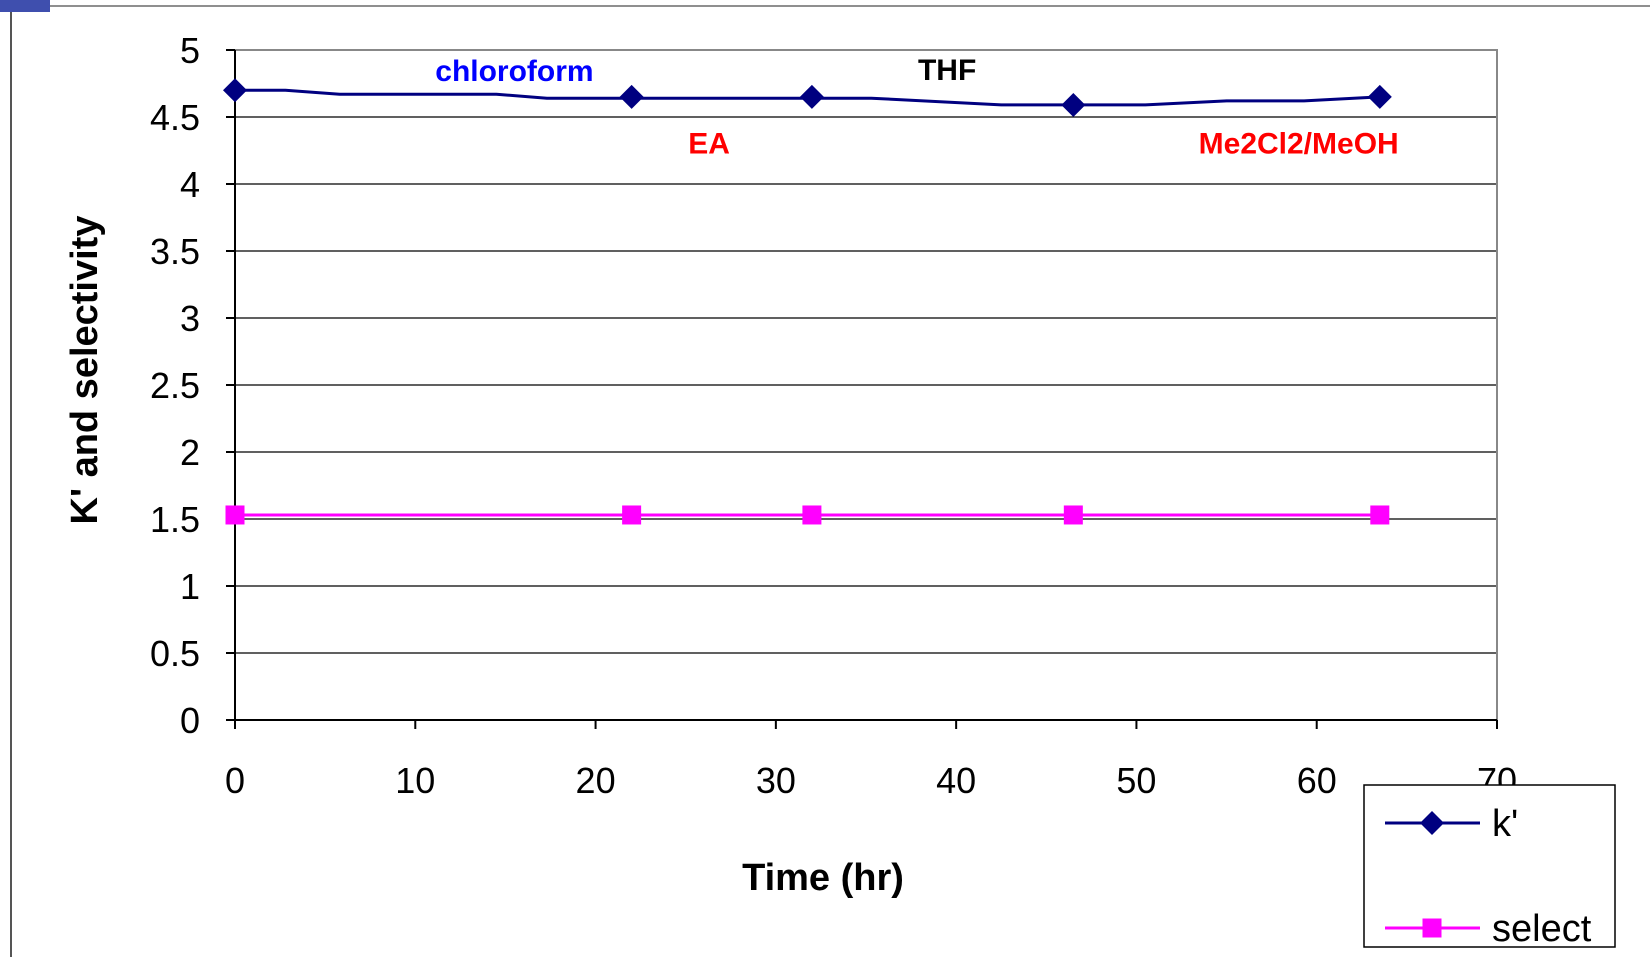  What do you see at coordinates (947, 70) in the screenshot?
I see `annotation-label: THF` at bounding box center [947, 70].